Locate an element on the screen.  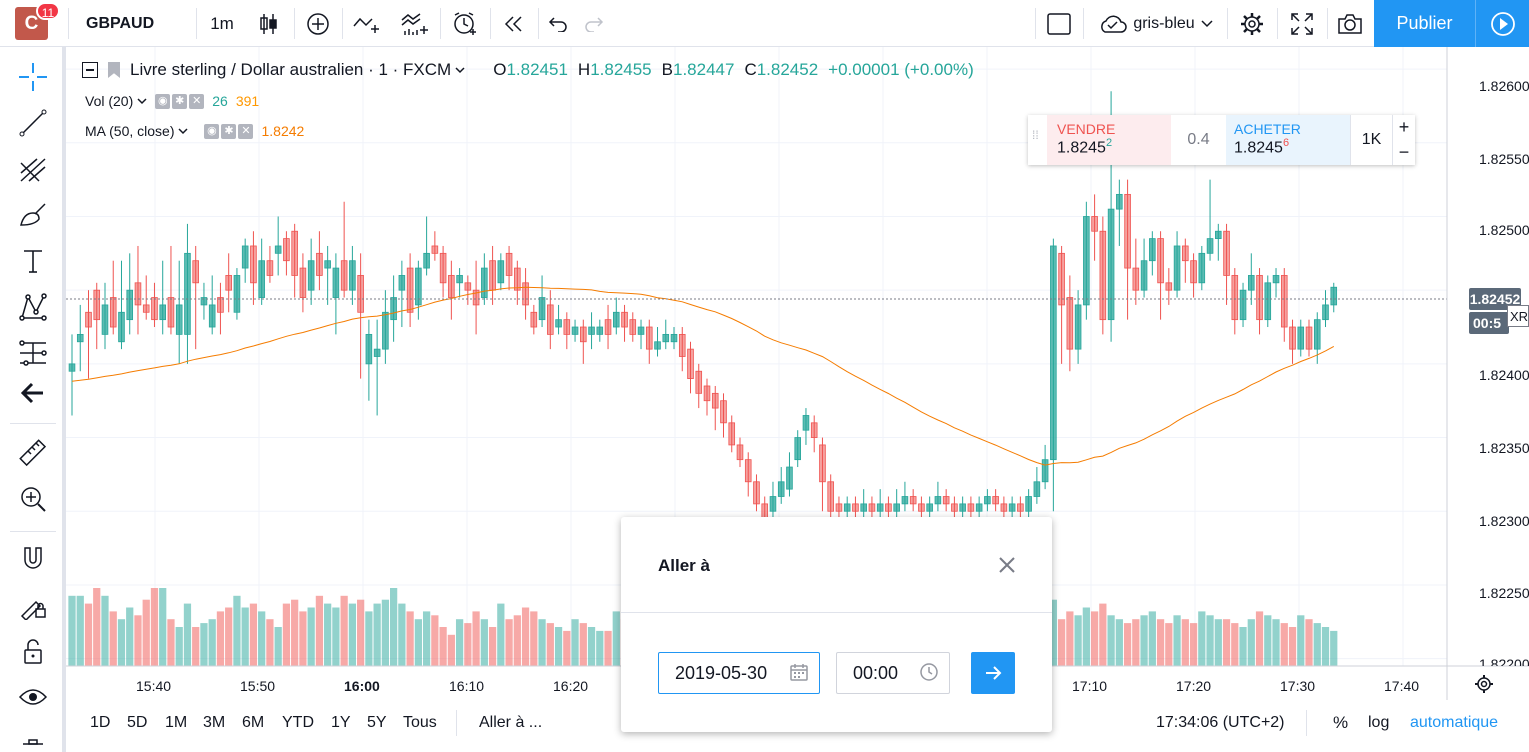
range-1m: 1M is located at coordinates (176, 722).